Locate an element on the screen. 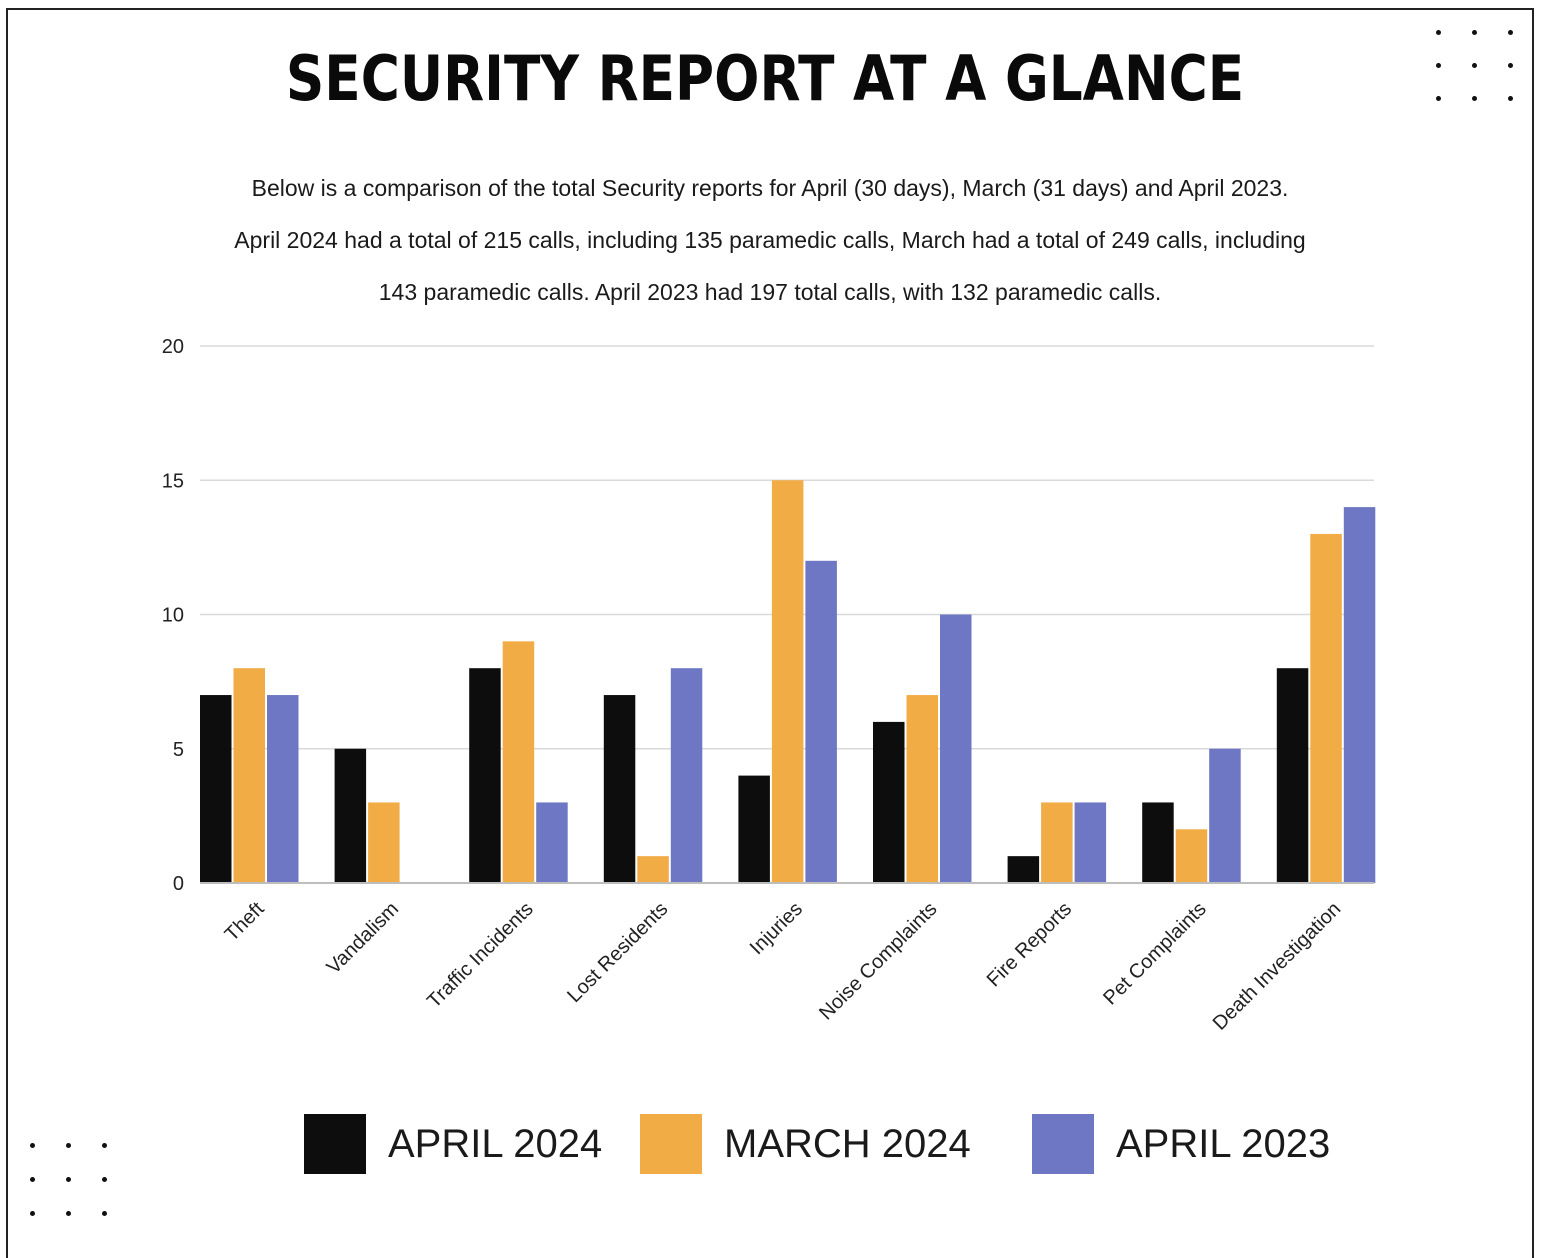  x-tick-label-noise-complaints: Noise Complaints is located at coordinates (878, 961).